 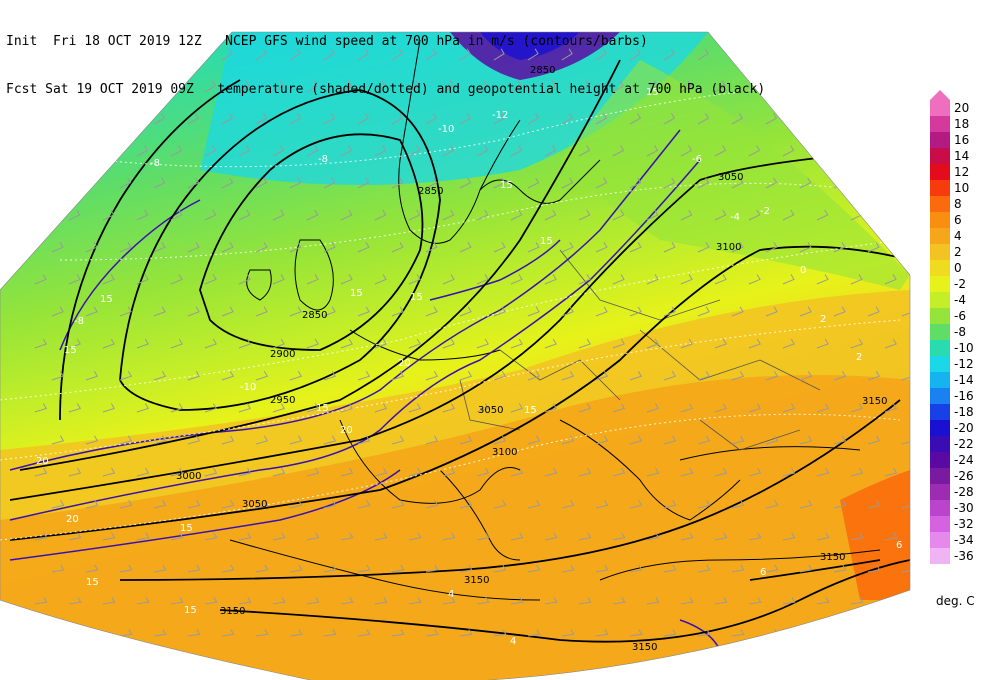 I want to click on colorbar-label: -16, so click(x=964, y=396).